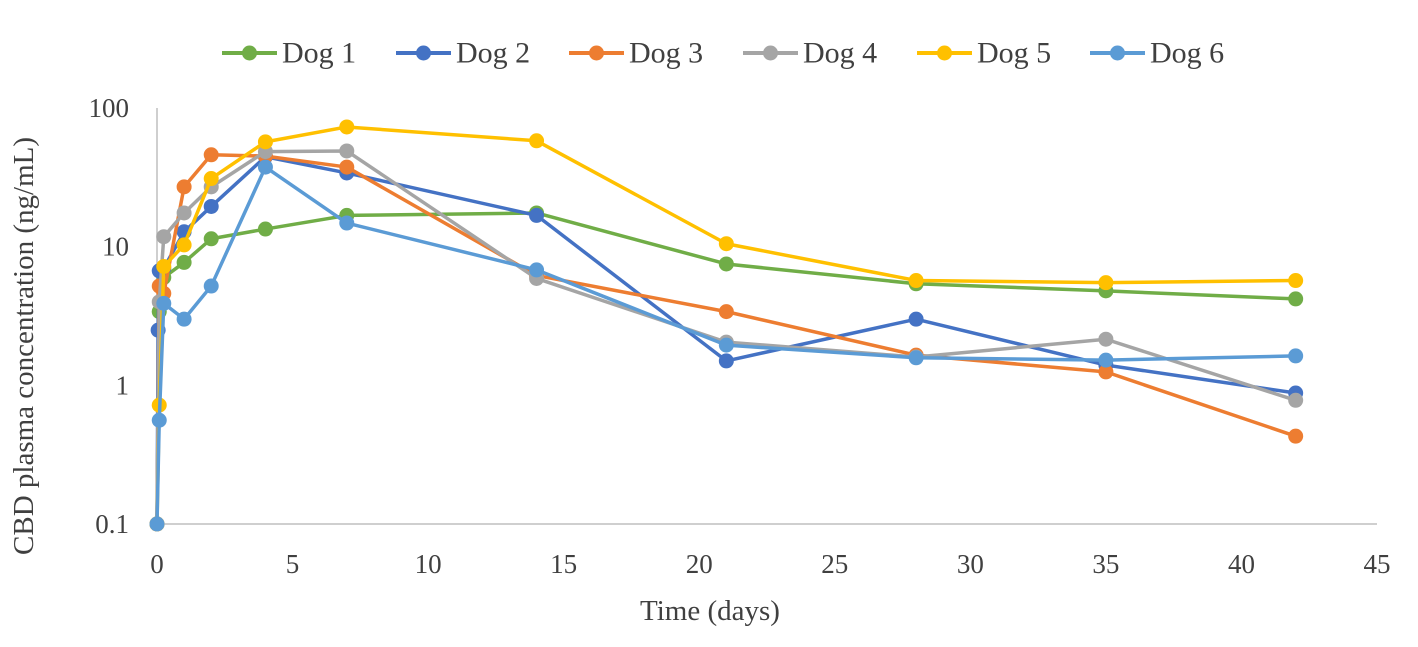 The width and height of the screenshot is (1418, 647). I want to click on legend-label-dog-3: Dog 3, so click(666, 53).